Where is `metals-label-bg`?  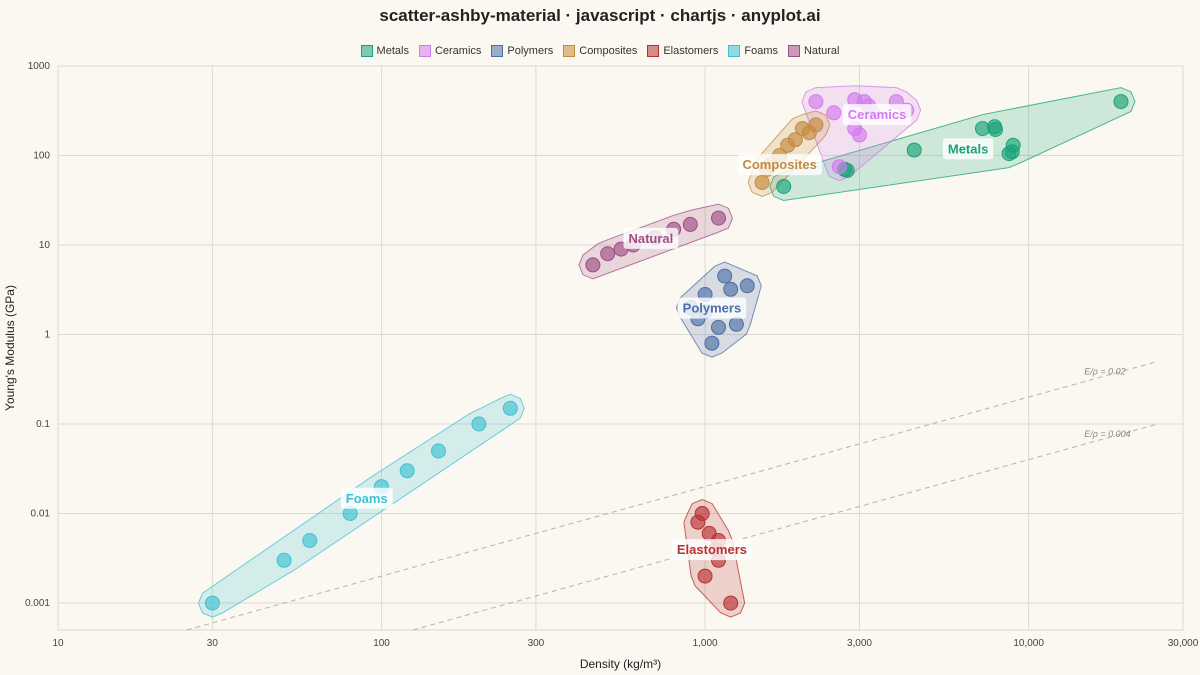 metals-label-bg is located at coordinates (968, 149).